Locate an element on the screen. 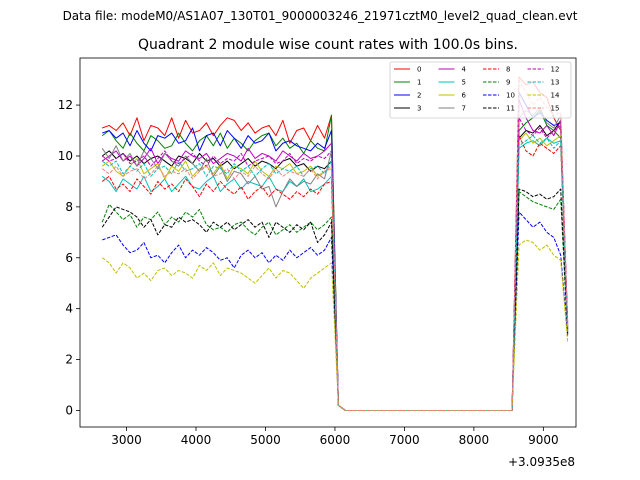  legend-label-2: 2 is located at coordinates (419, 96).